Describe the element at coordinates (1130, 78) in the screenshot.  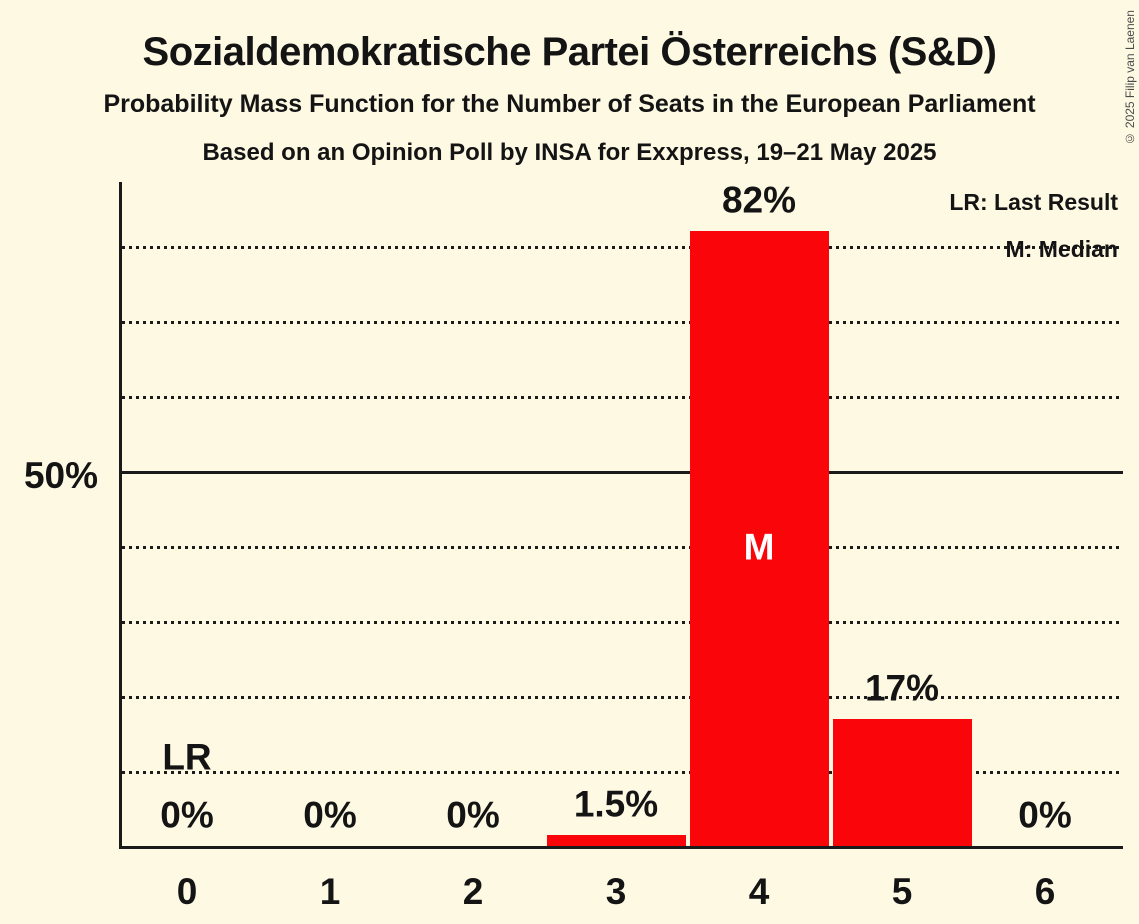
I see `copyright-notice: © 2025 Filip van Laenen` at that location.